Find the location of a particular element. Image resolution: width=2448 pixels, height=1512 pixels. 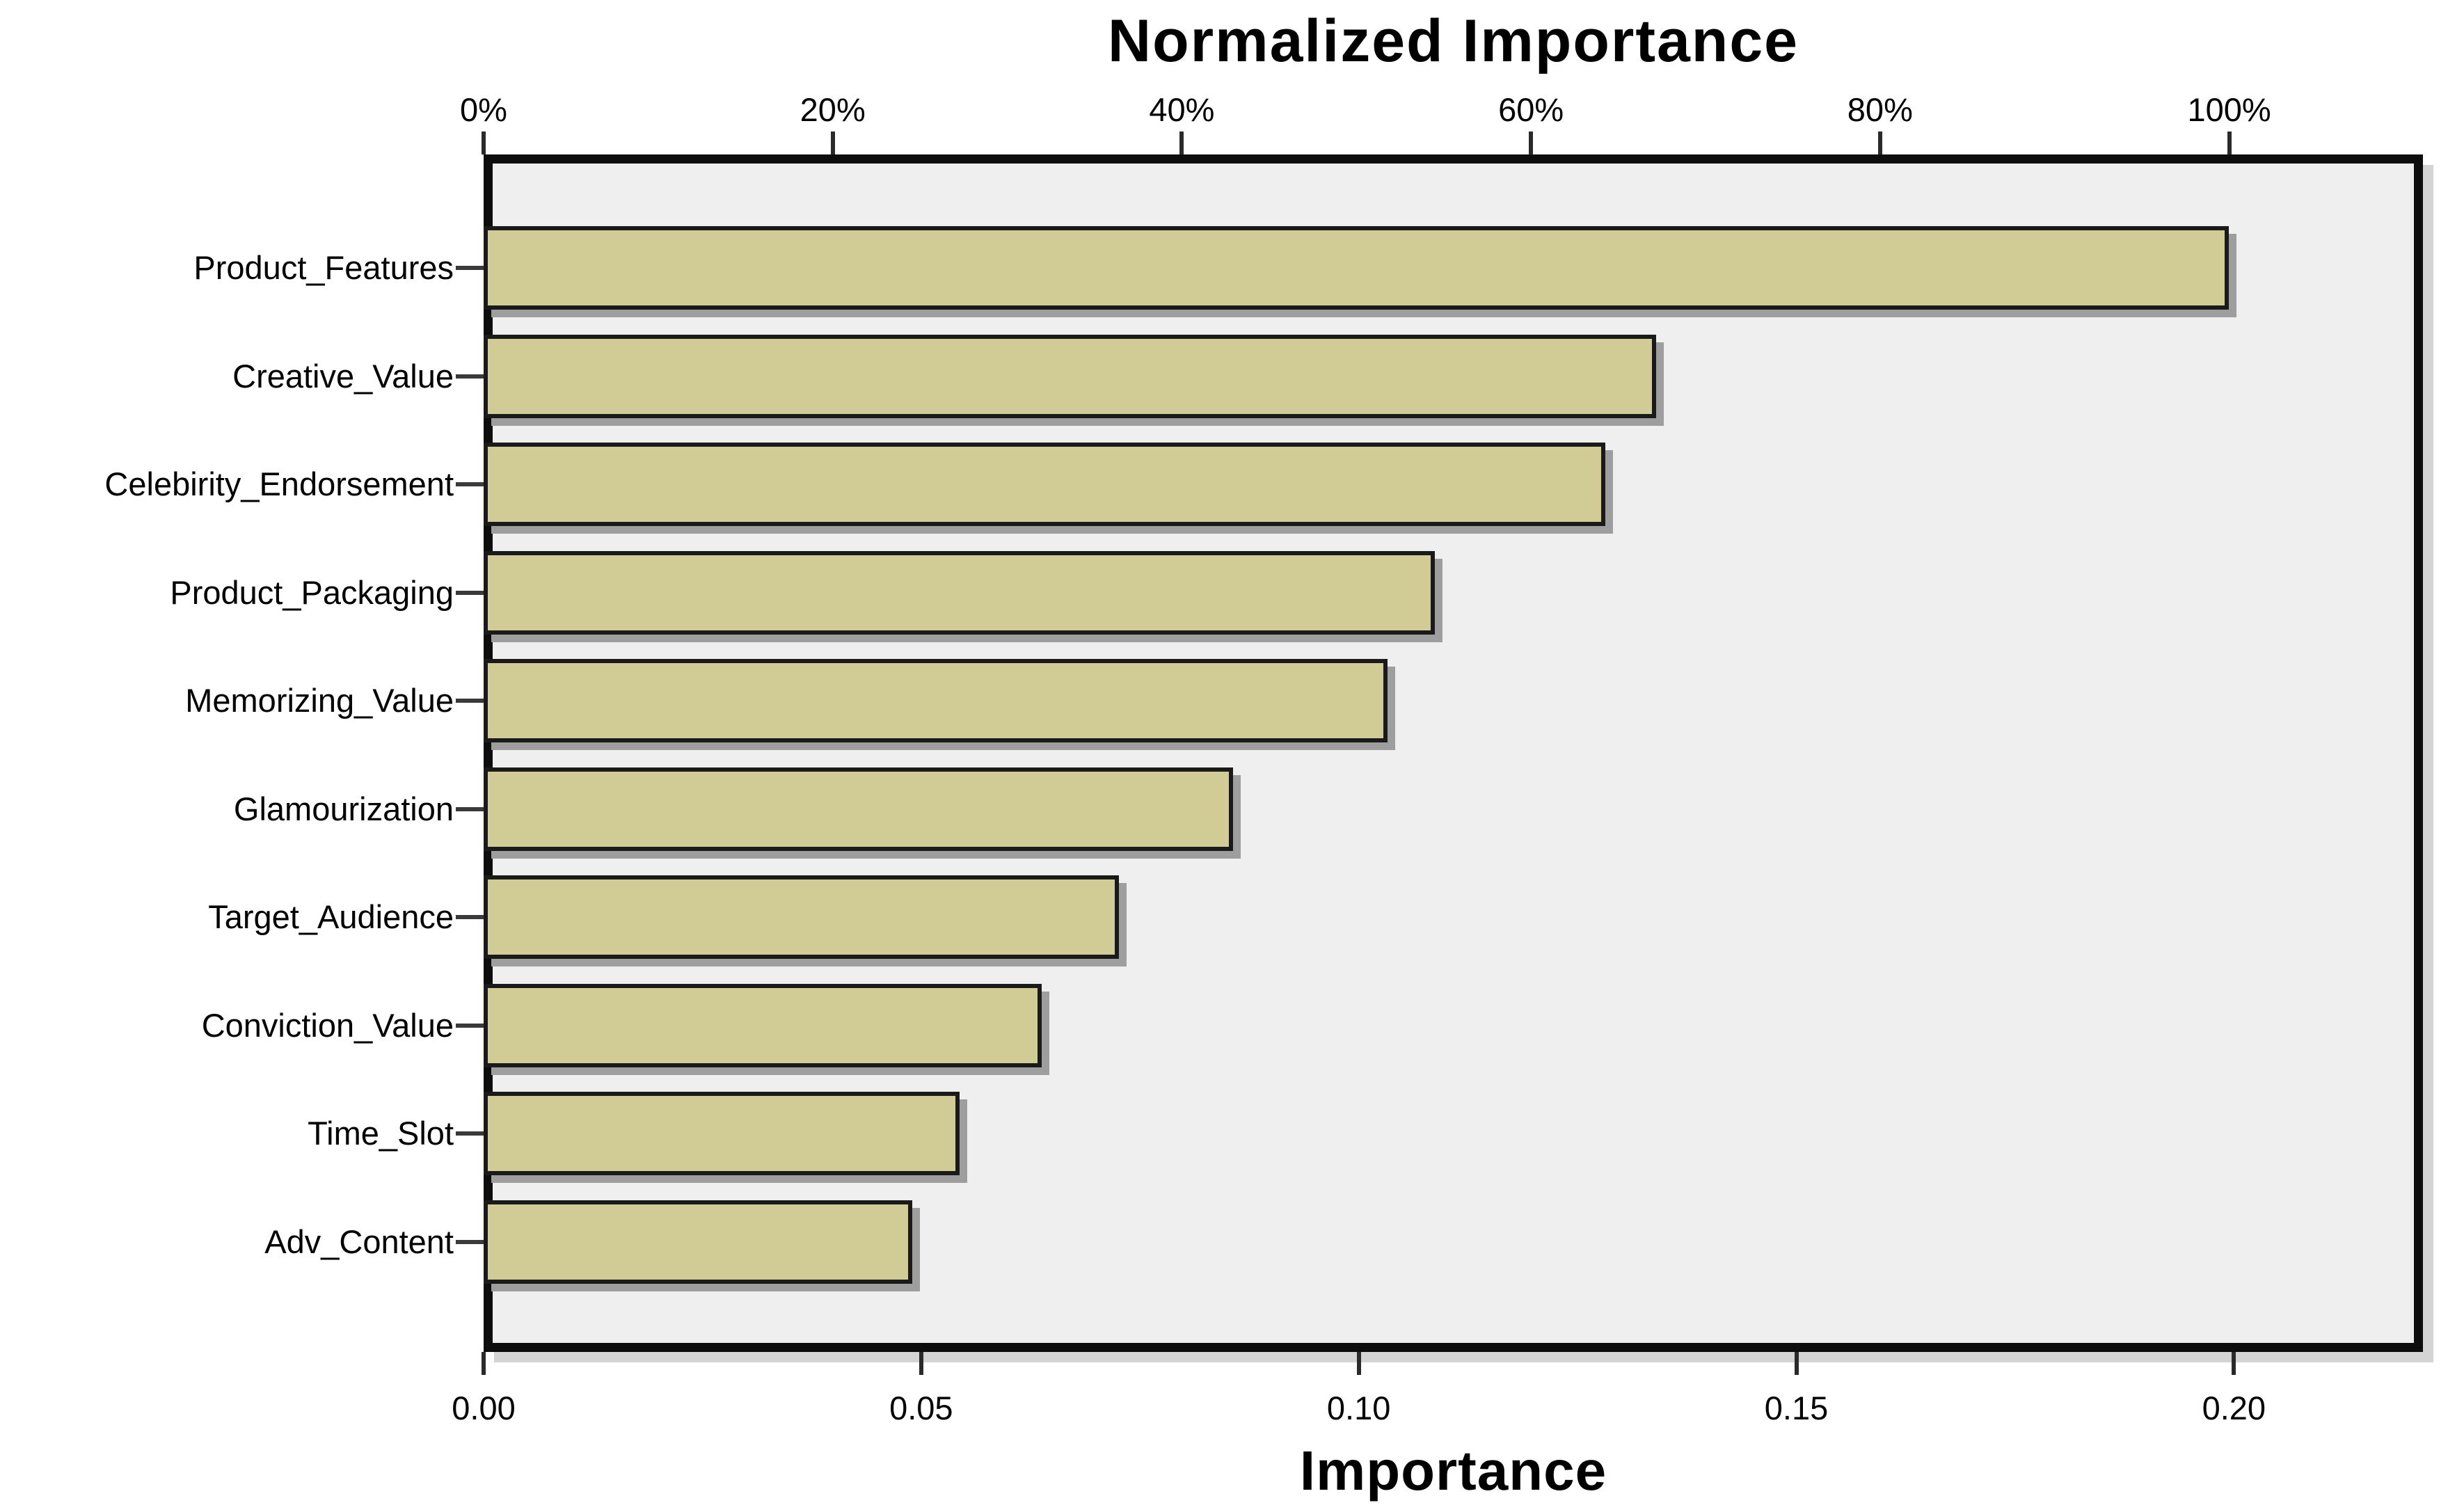

top-axis-tick-label: 0% is located at coordinates (483, 109).